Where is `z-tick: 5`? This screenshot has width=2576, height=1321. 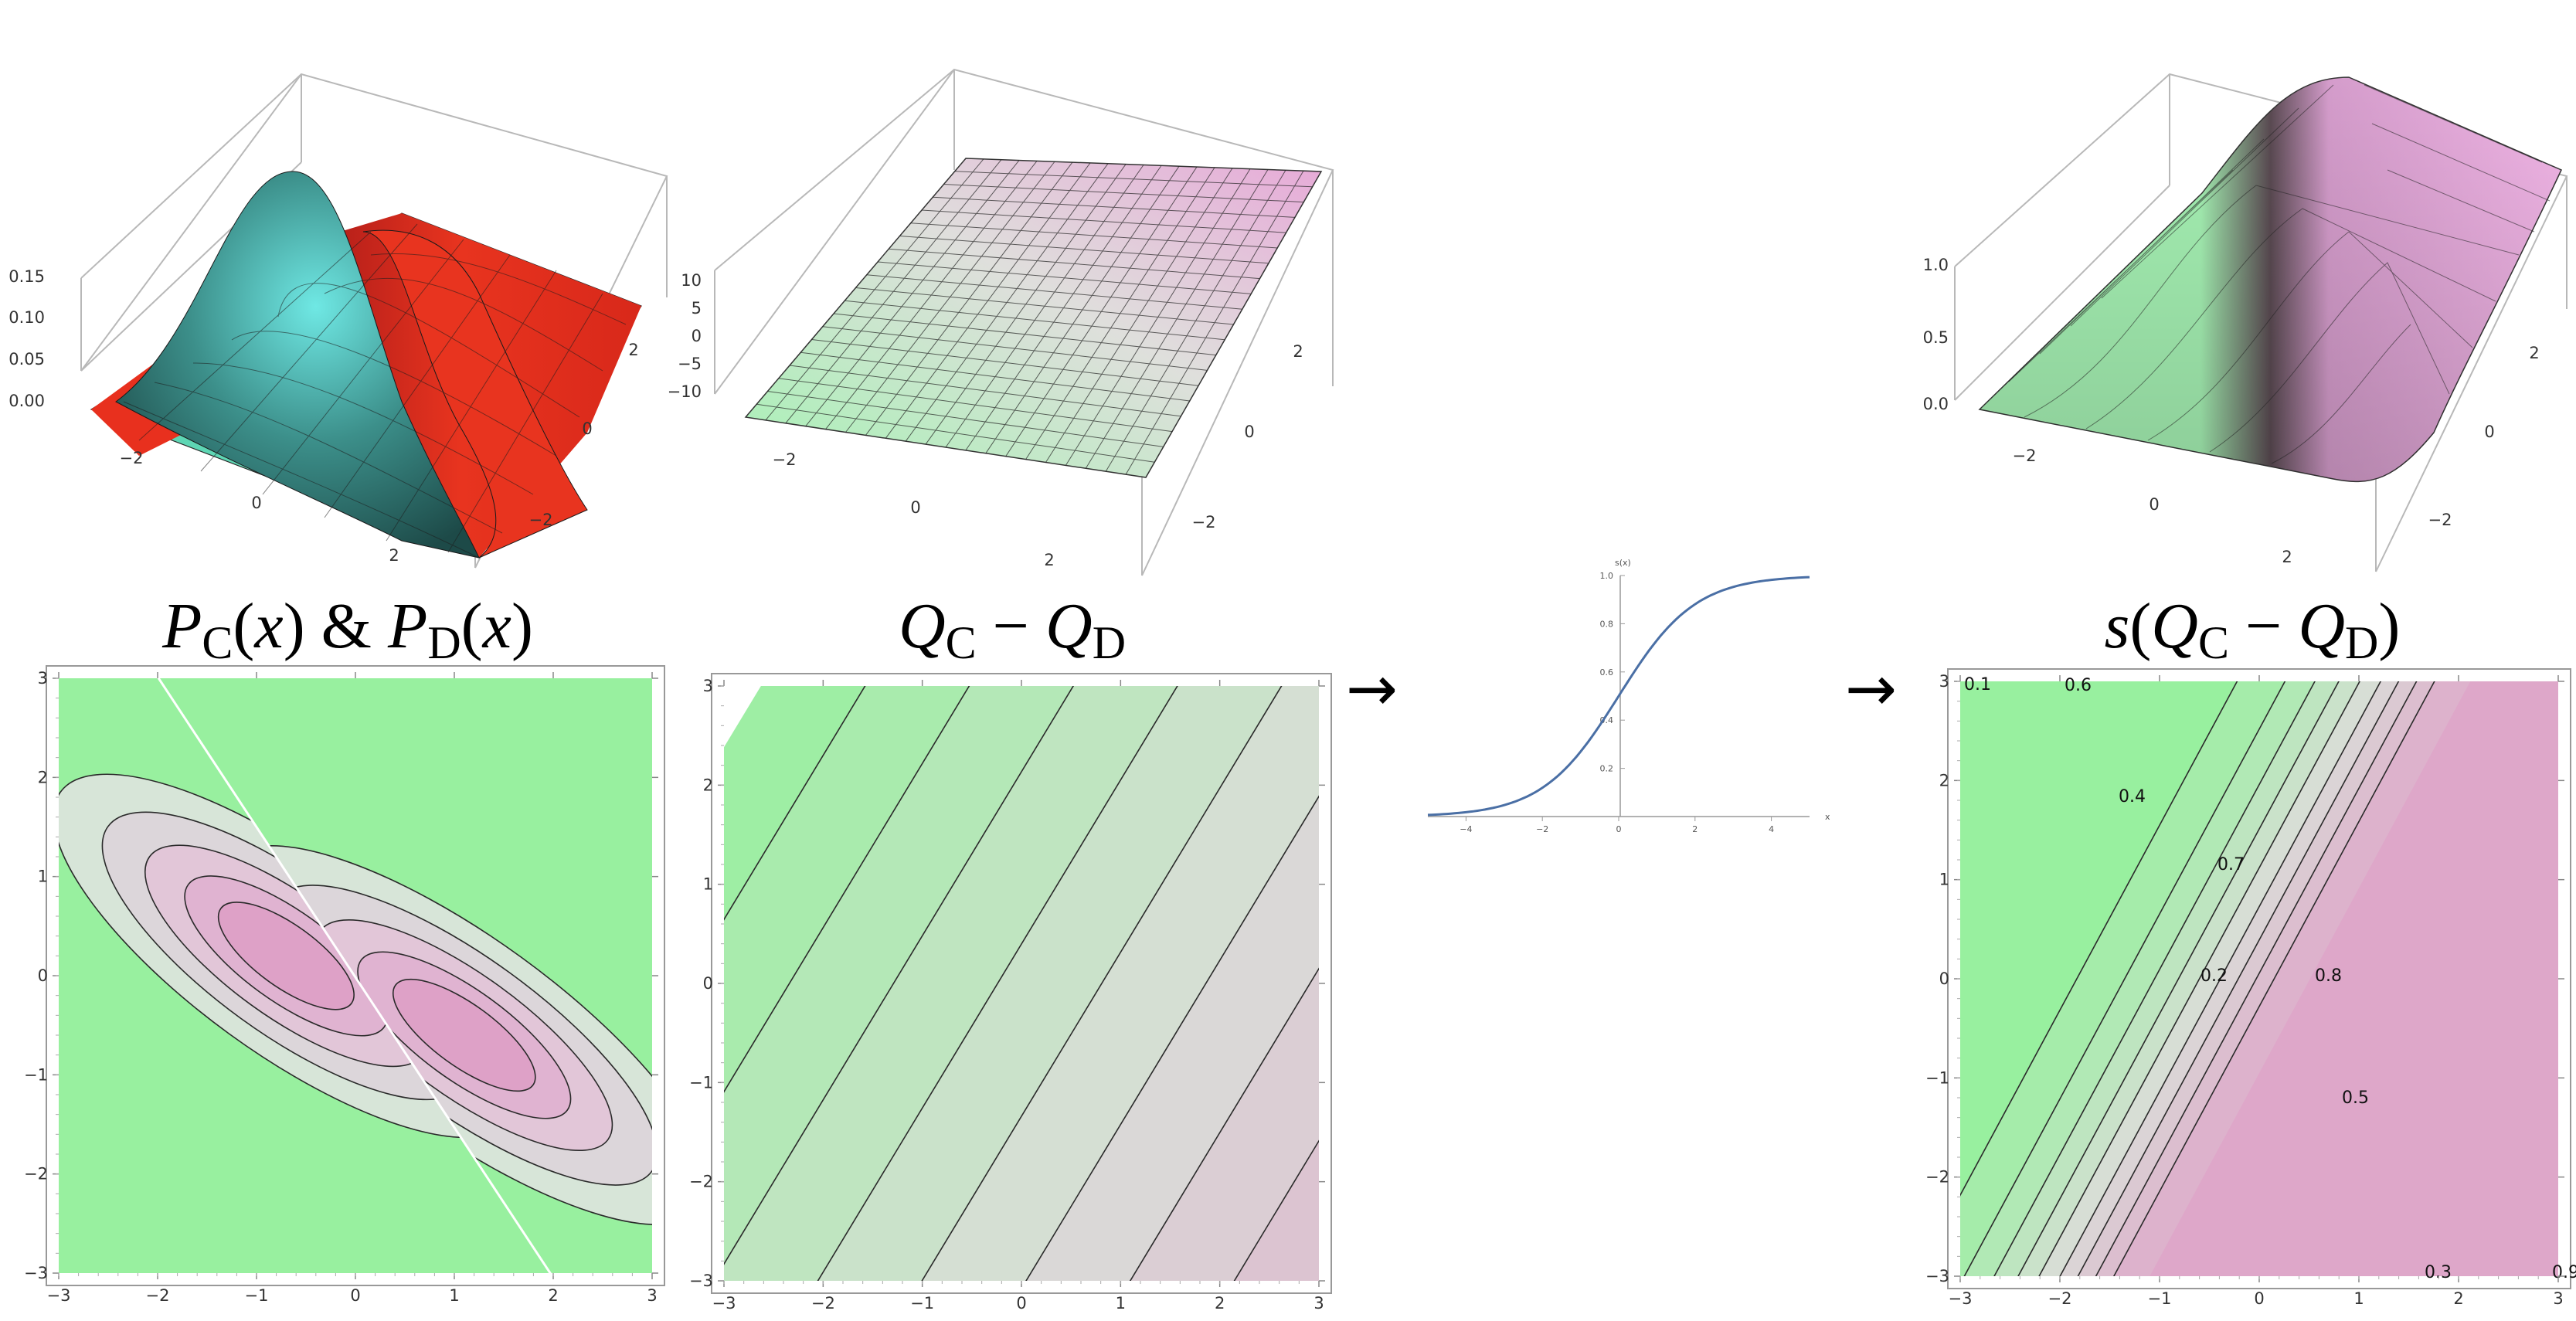
z-tick: 5 is located at coordinates (697, 308).